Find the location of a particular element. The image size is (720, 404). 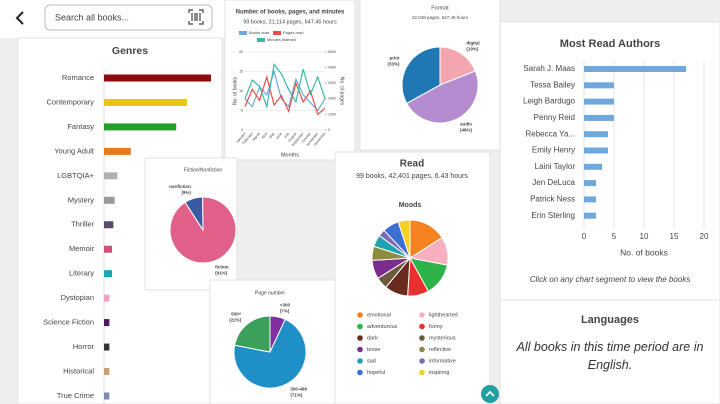

y-tick-label: 10 is located at coordinates (241, 91).